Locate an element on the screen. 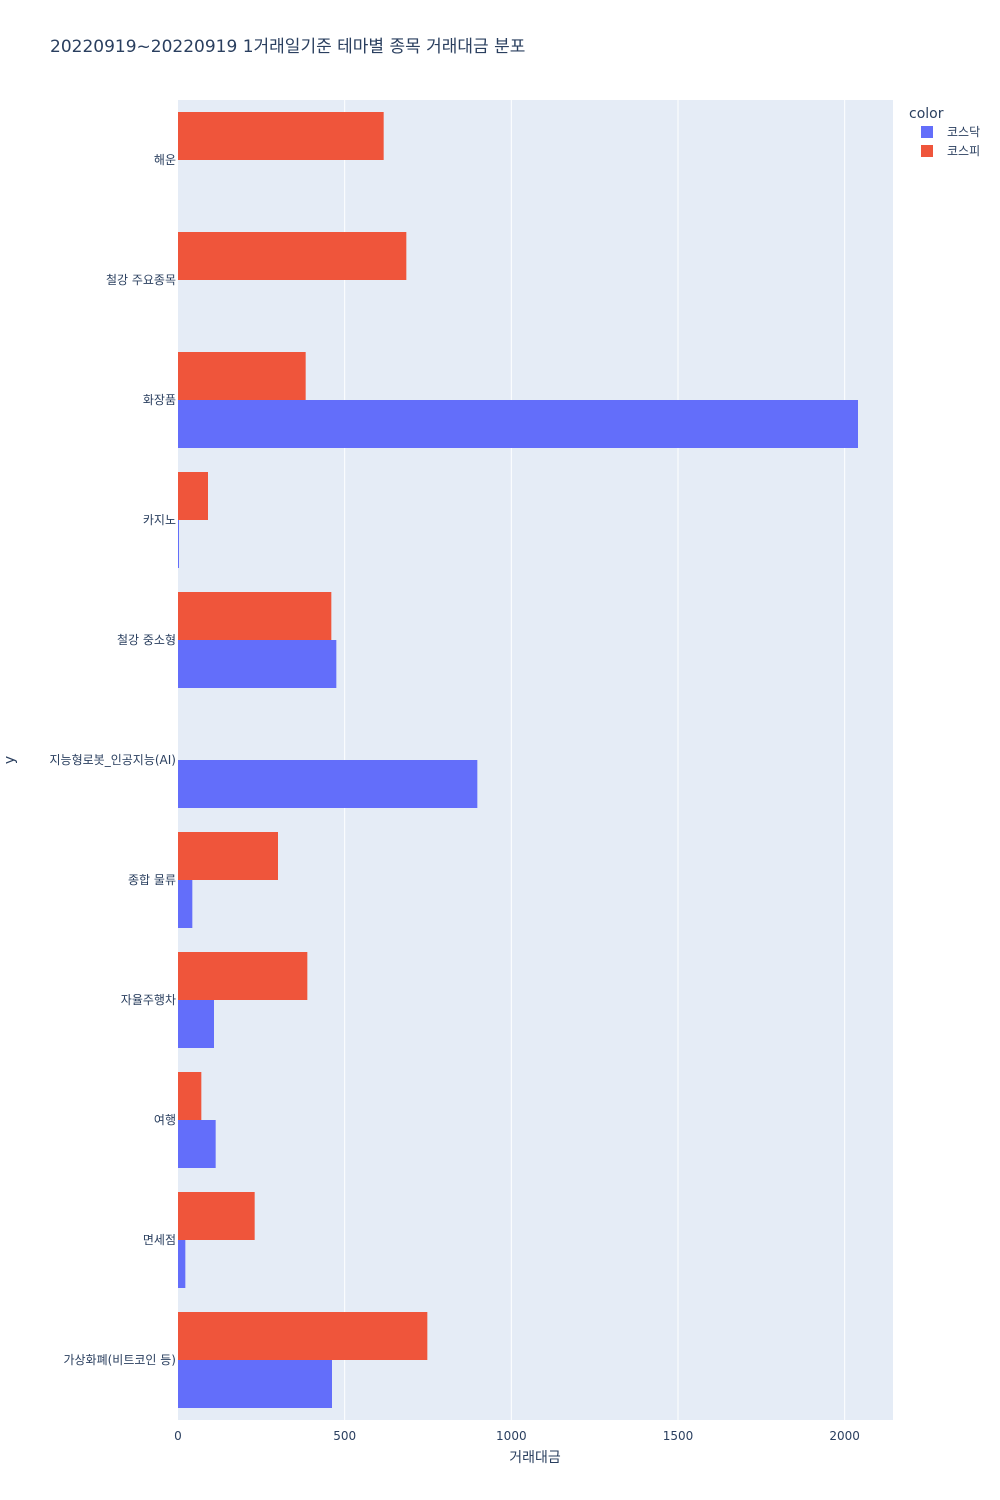 The height and width of the screenshot is (1500, 1000). y-category-label: 종합 물류 is located at coordinates (152, 880).